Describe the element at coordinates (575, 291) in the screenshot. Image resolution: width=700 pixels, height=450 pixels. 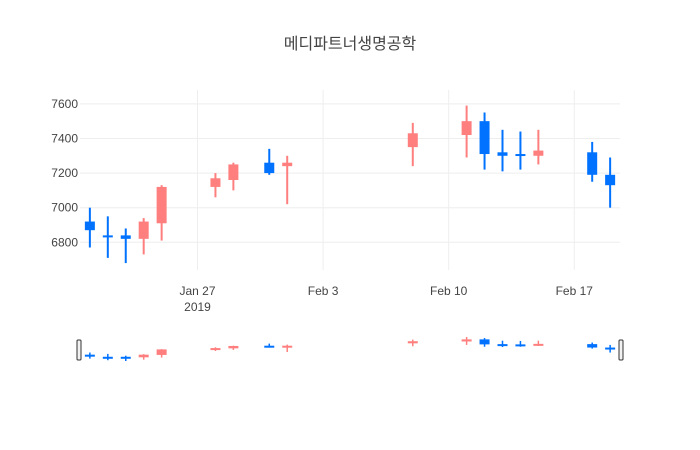
I see `x-tick-label: Feb 17` at that location.